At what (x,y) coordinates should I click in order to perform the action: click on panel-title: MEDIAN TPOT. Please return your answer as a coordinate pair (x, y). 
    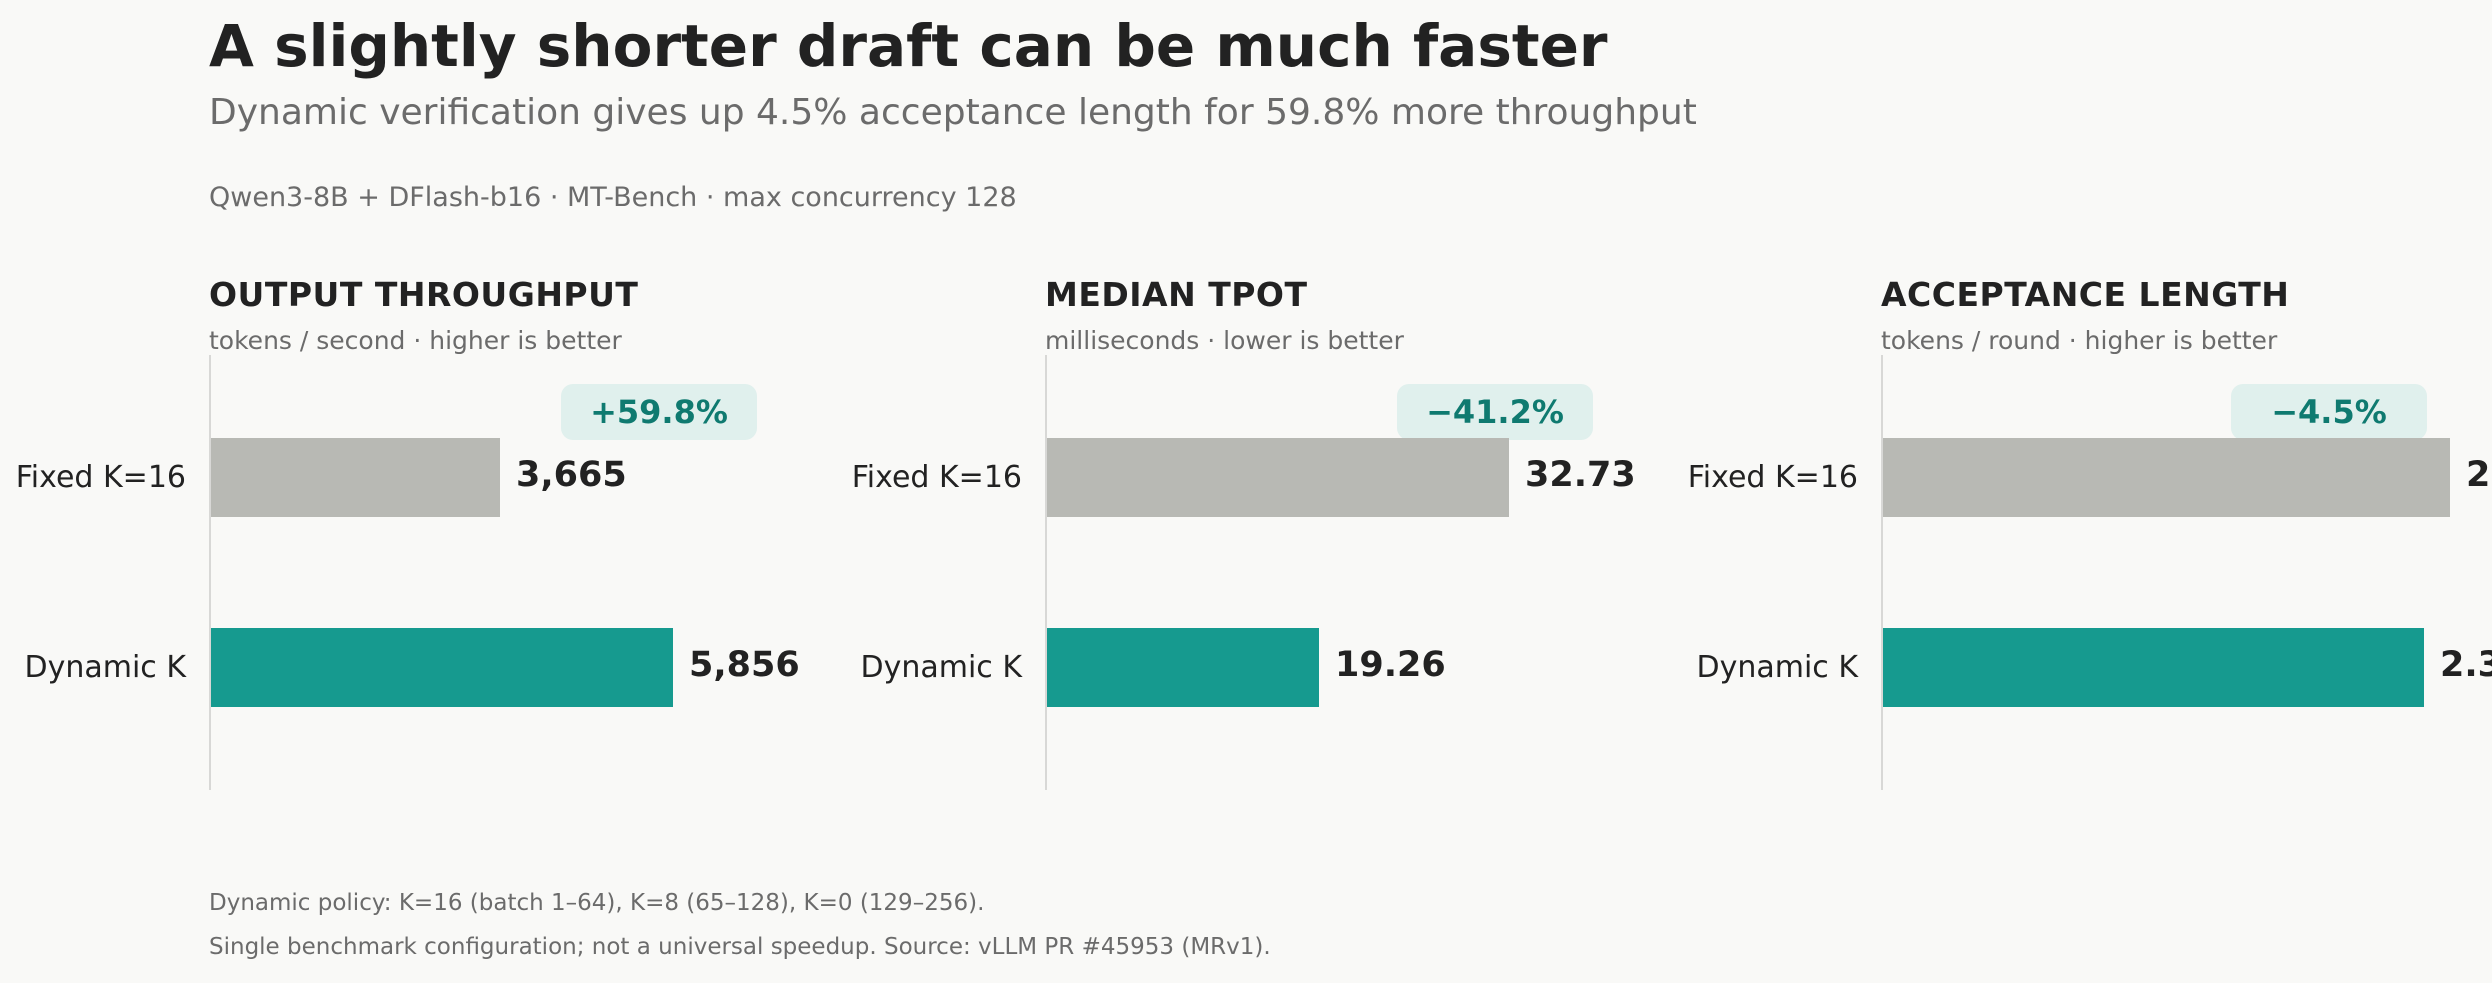
    Looking at the image, I should click on (1176, 294).